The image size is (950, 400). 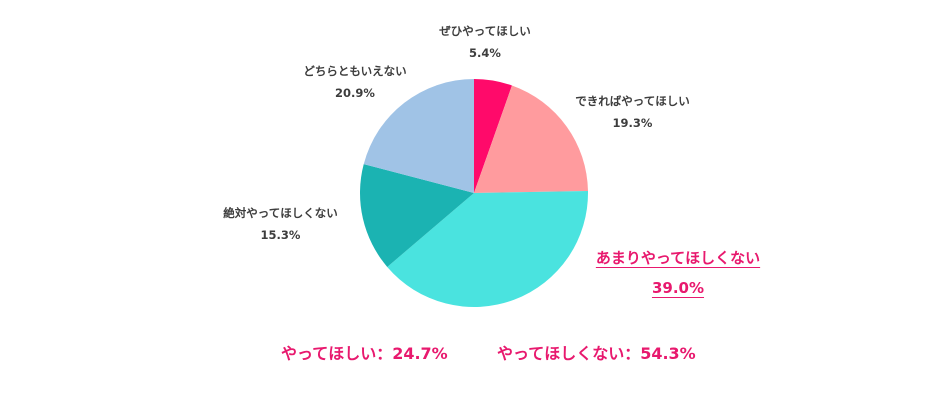 What do you see at coordinates (632, 101) in the screenshot?
I see `slice-label-1-name: できればやってほしい` at bounding box center [632, 101].